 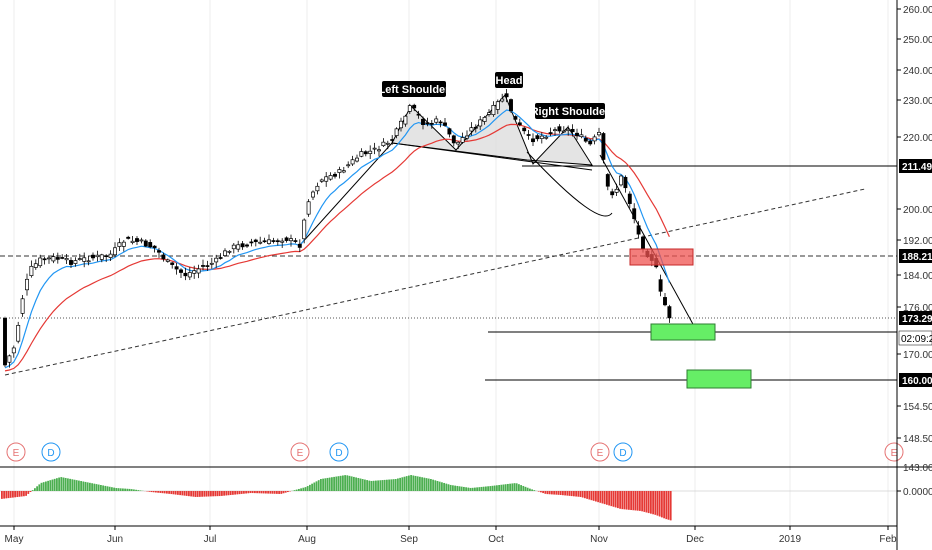 What do you see at coordinates (492, 156) in the screenshot?
I see `neckline` at bounding box center [492, 156].